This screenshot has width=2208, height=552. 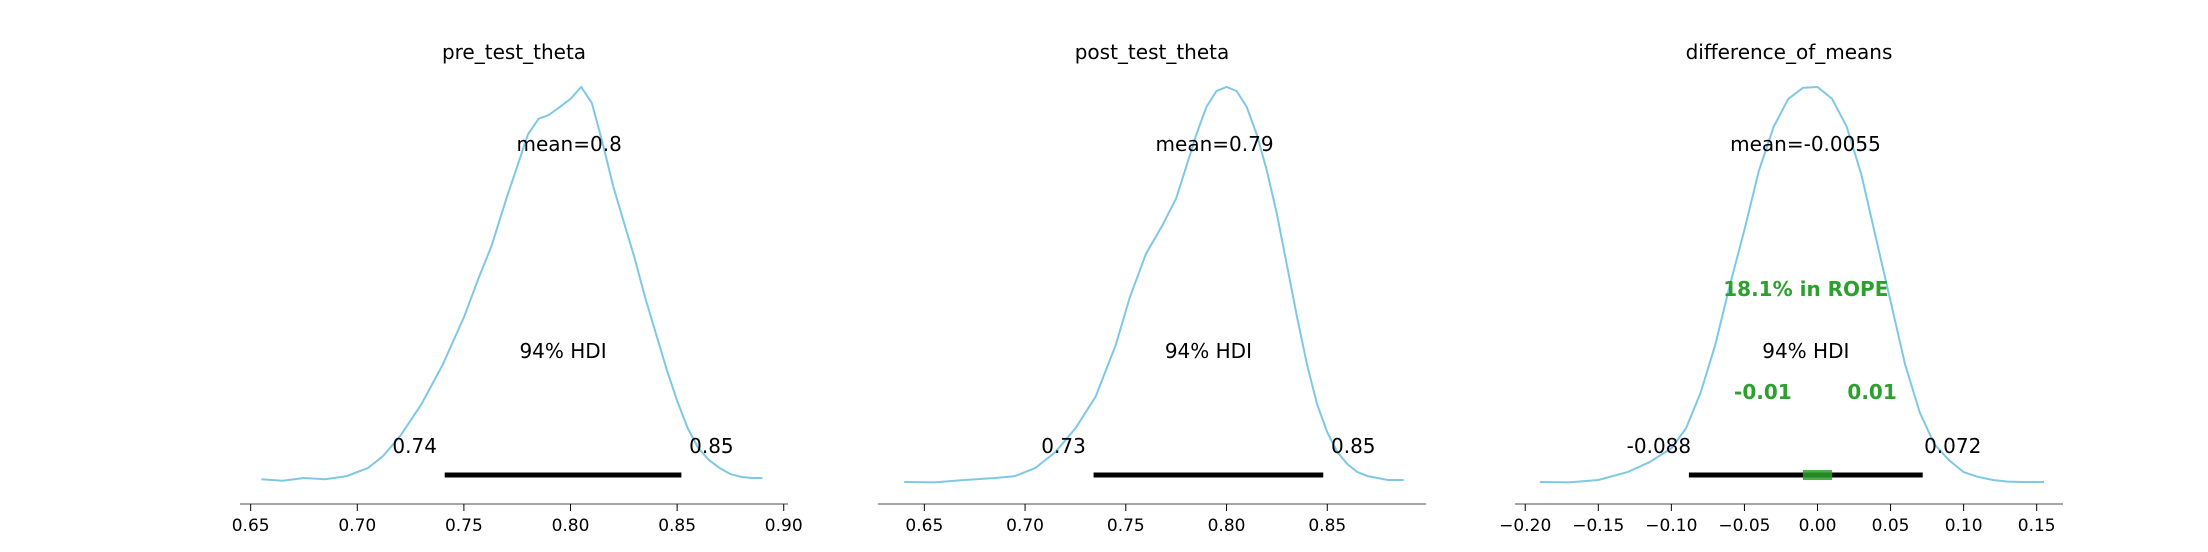 What do you see at coordinates (1805, 289) in the screenshot?
I see `rope-percentage-label: 18.1% in ROPE` at bounding box center [1805, 289].